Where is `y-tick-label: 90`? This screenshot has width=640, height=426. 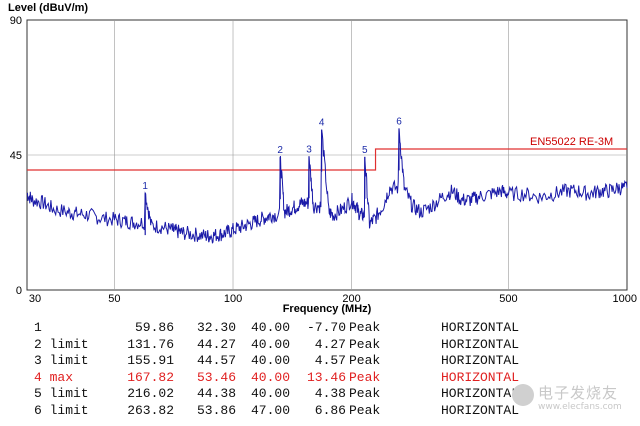
y-tick-label: 90 is located at coordinates (16, 21).